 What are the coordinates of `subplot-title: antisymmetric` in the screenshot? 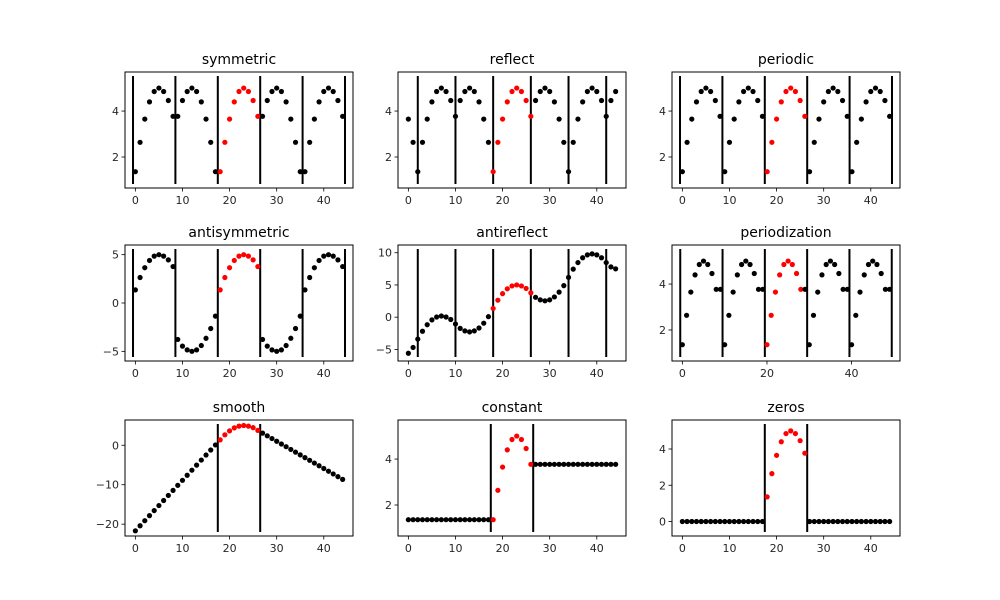 It's located at (238, 233).